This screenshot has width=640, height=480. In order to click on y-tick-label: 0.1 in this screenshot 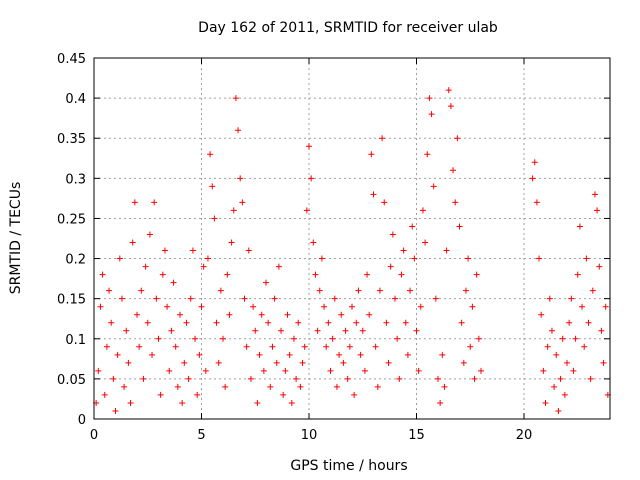, I will do `click(75, 340)`.